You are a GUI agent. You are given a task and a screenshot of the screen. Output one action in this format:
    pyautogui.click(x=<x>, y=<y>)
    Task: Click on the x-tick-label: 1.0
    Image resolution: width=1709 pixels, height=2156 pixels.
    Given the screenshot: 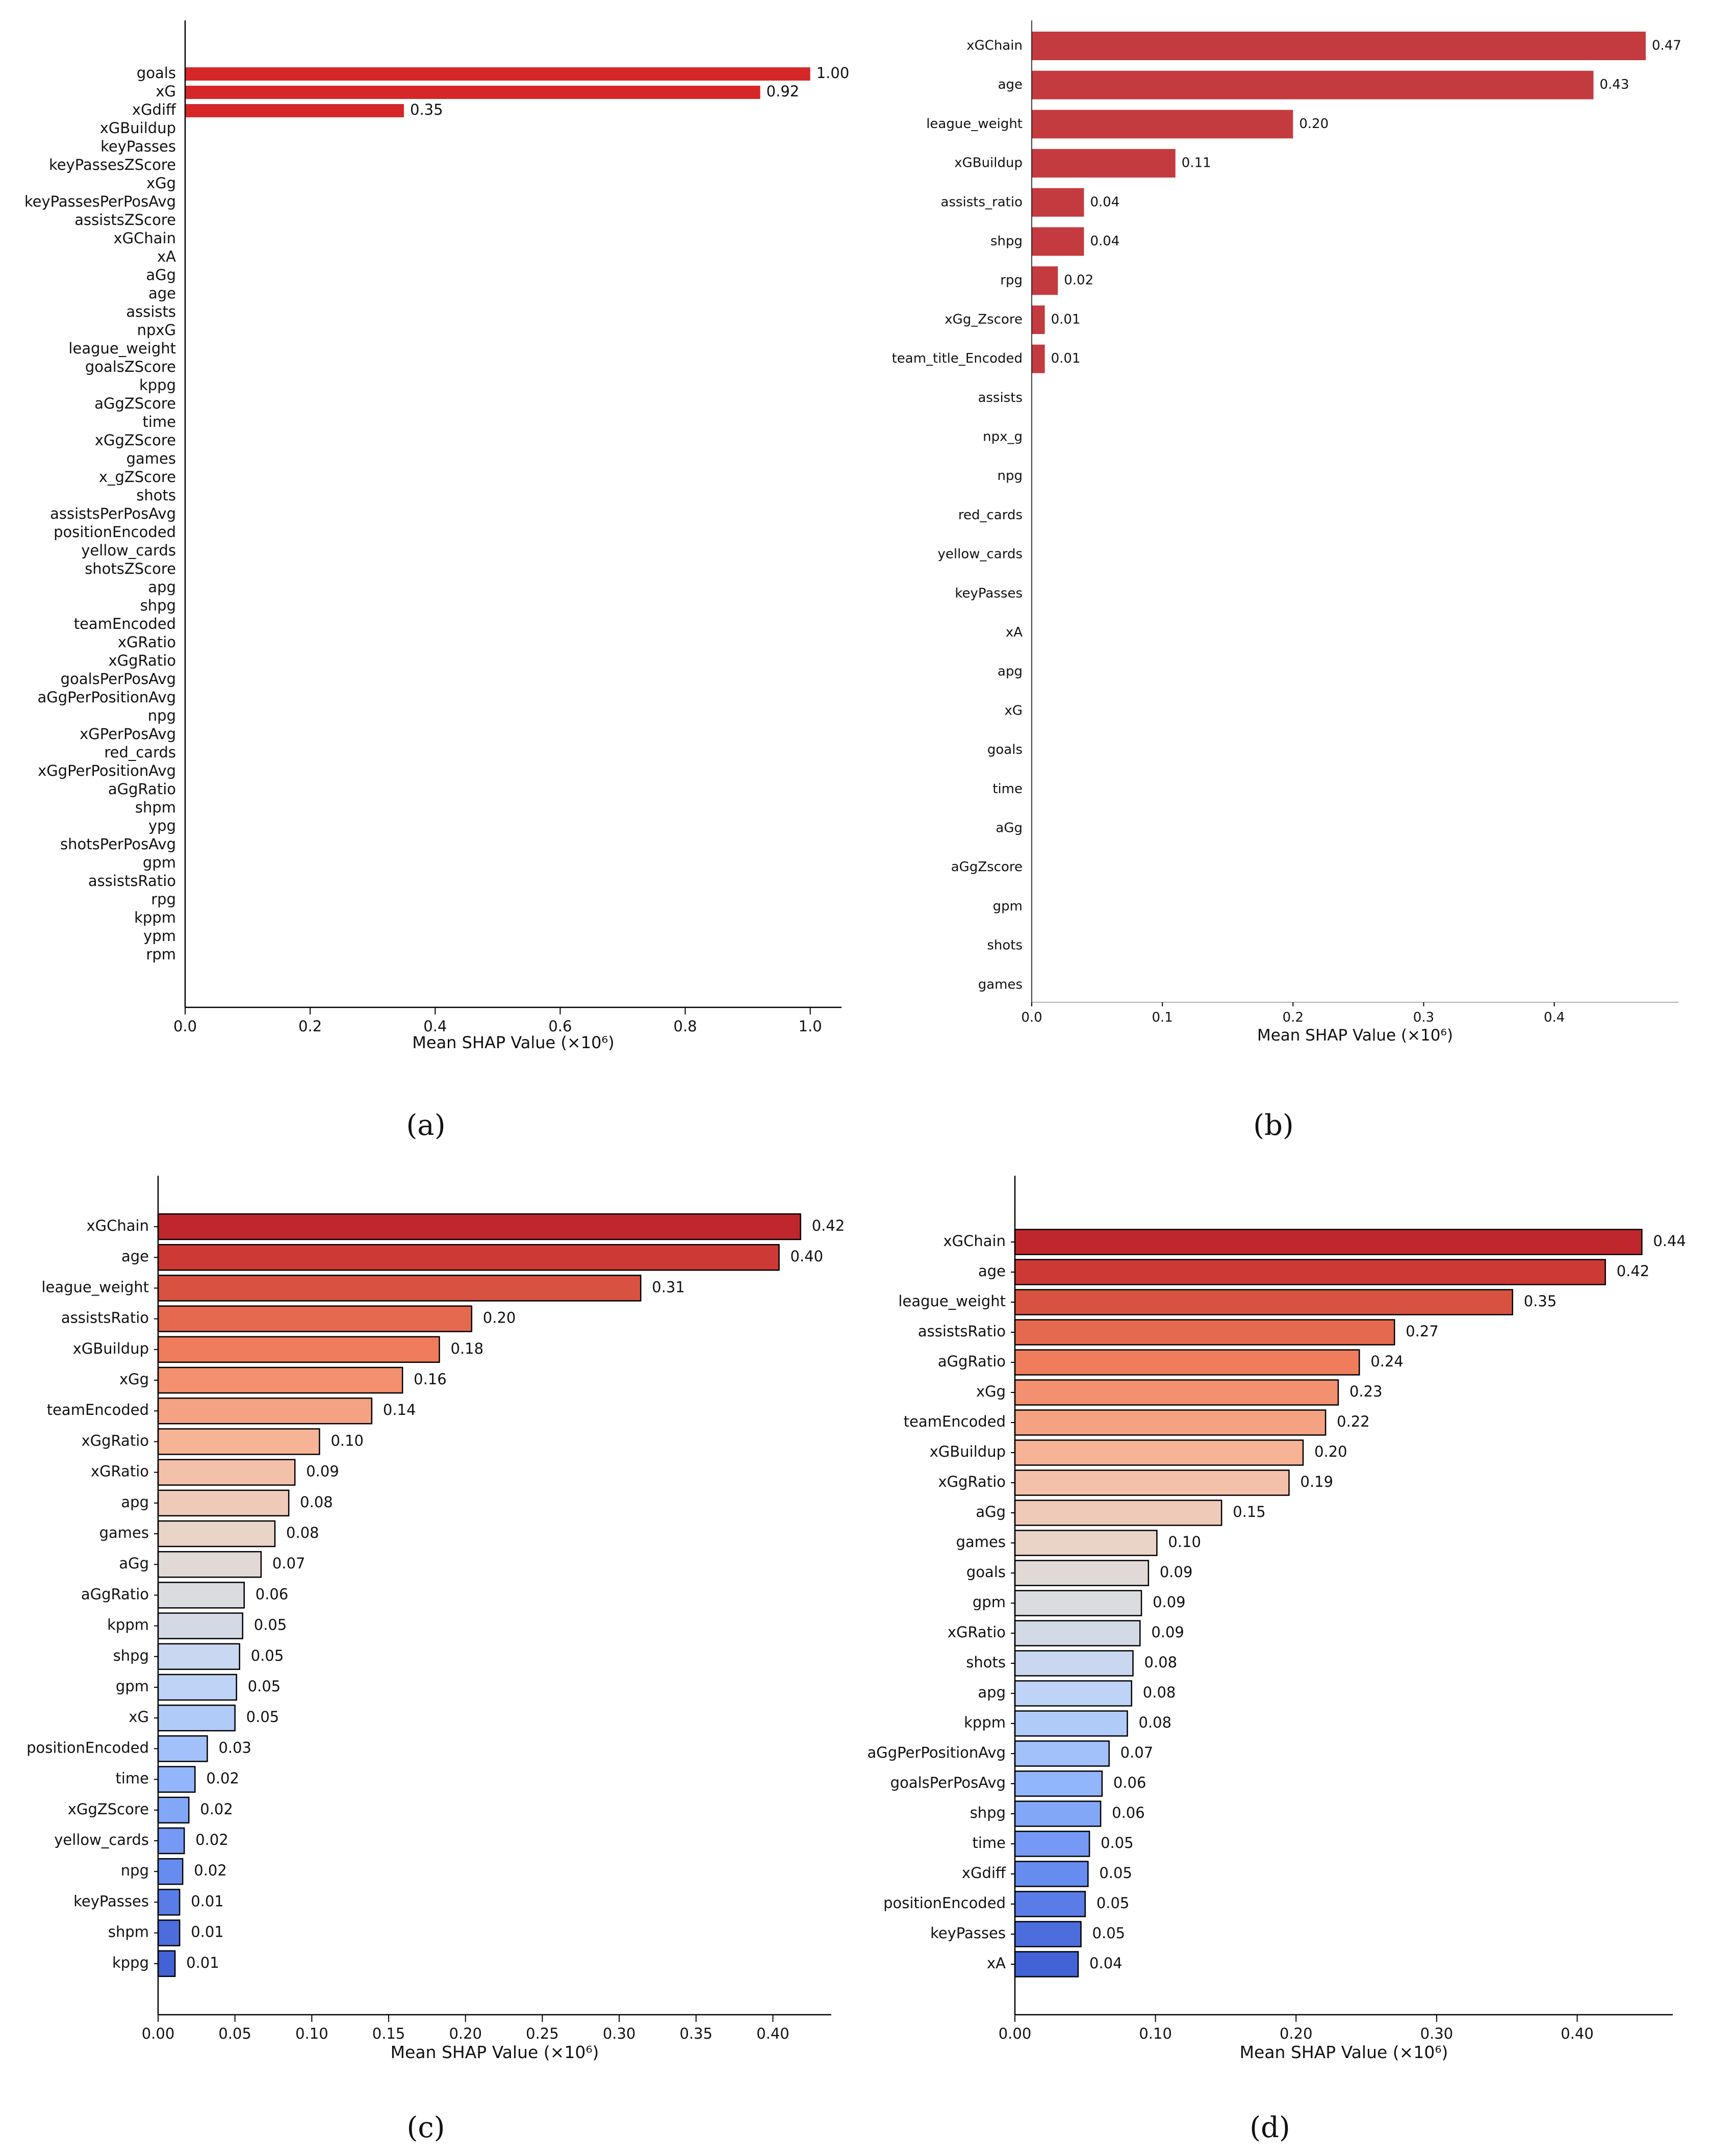 What is the action you would take?
    pyautogui.click(x=810, y=1026)
    